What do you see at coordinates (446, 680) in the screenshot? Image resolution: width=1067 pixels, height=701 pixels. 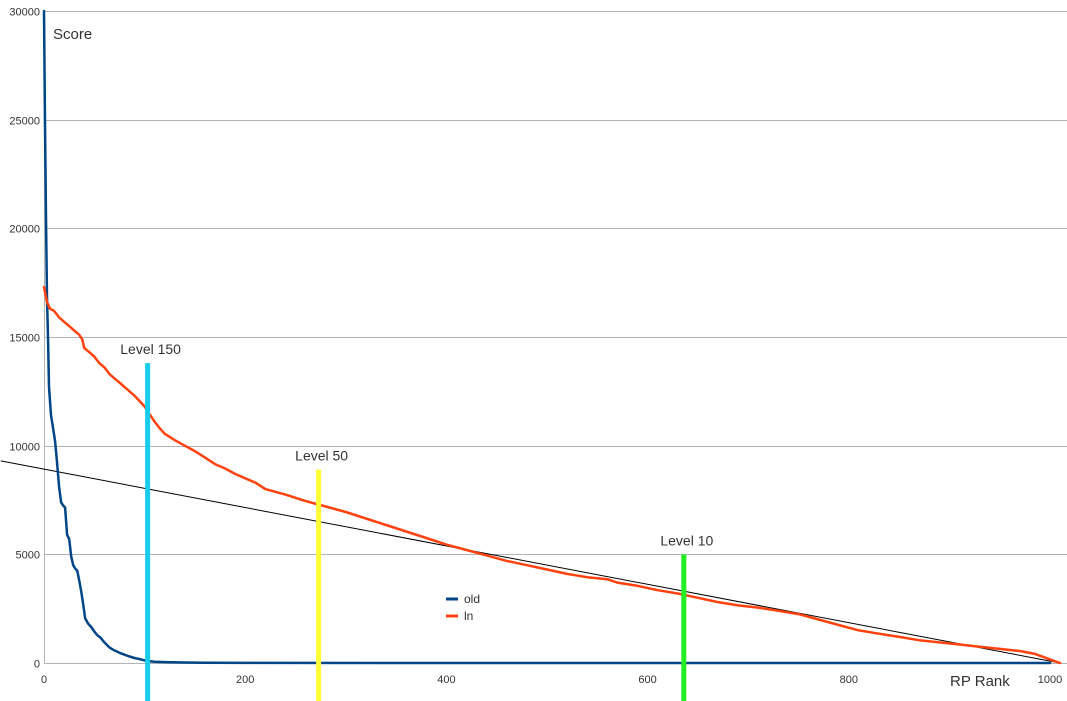 I see `x-tick-label: 400` at bounding box center [446, 680].